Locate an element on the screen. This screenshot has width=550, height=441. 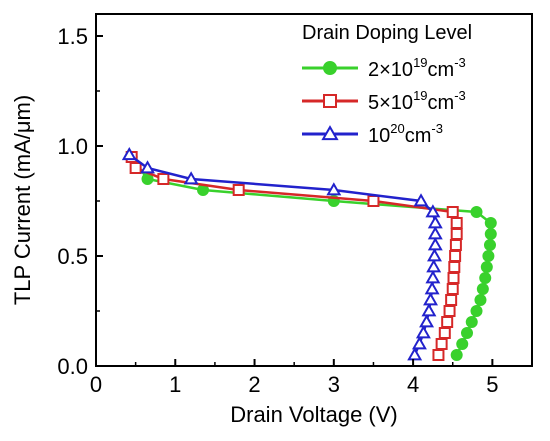
y-tick-label: 1.0 is located at coordinates (72, 146).